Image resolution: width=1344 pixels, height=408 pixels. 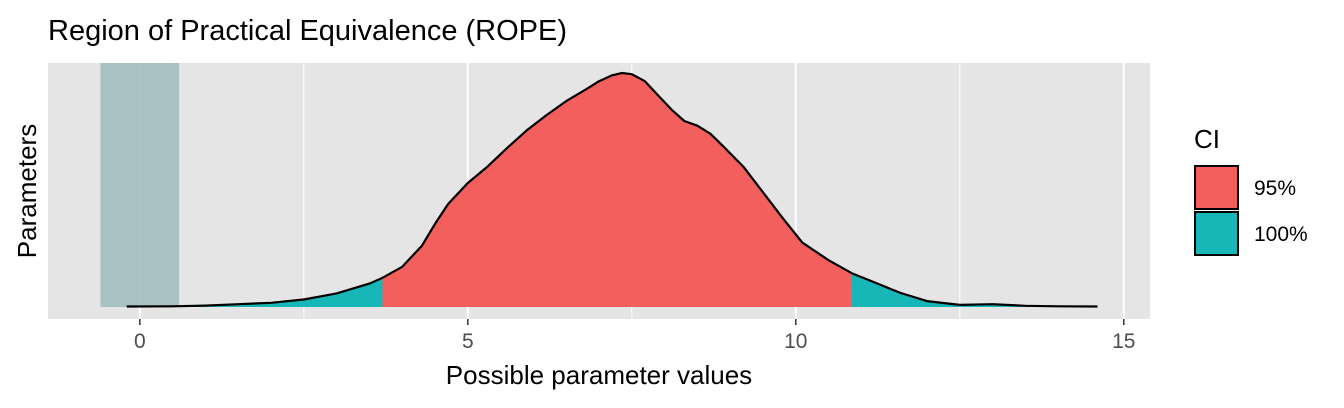 What do you see at coordinates (27, 191) in the screenshot?
I see `y-axis-label: Parameters` at bounding box center [27, 191].